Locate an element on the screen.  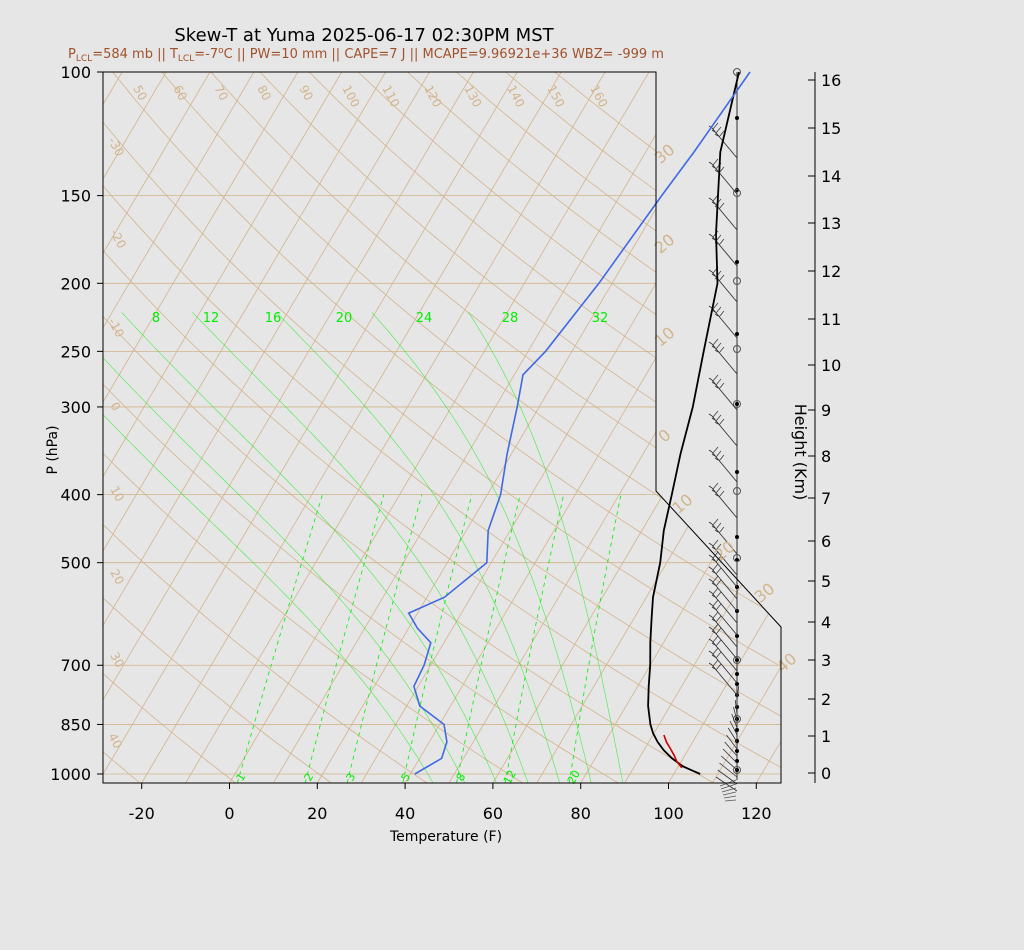
isotherm-label: 50 is located at coordinates (140, 93).